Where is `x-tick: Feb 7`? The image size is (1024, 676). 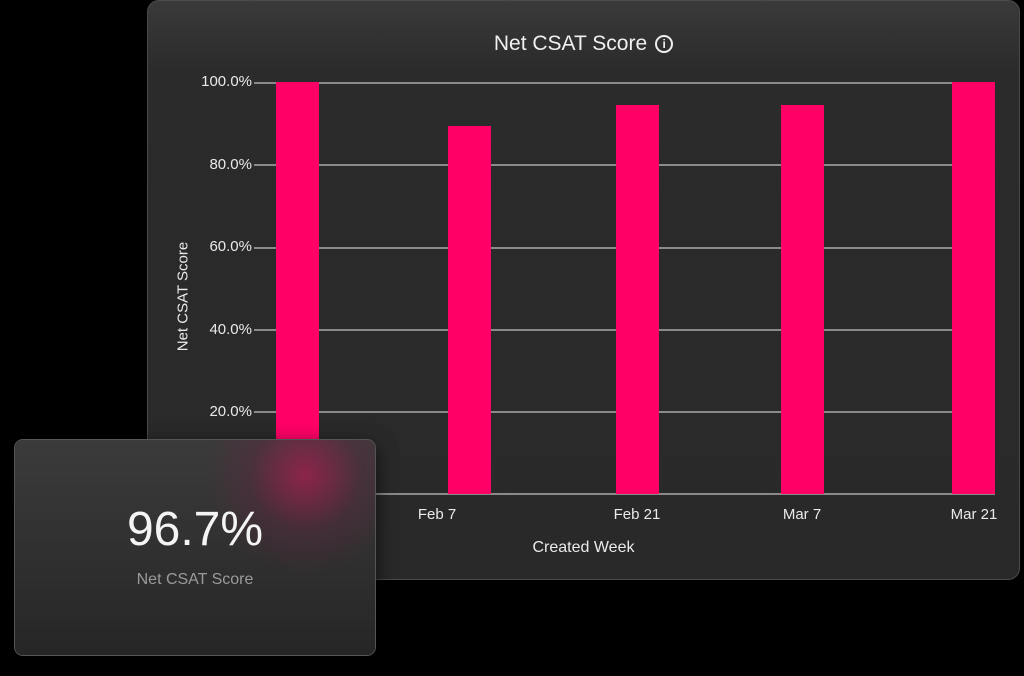
x-tick: Feb 7 is located at coordinates (437, 514).